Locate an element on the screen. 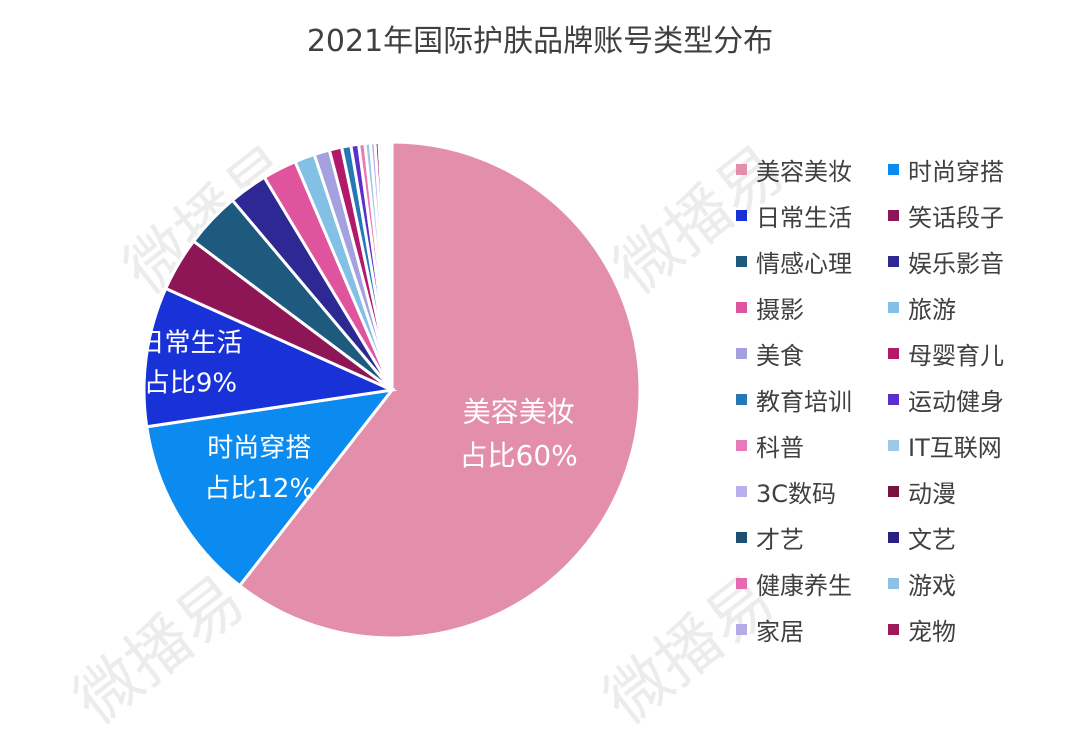 This screenshot has width=1080, height=741. legend-label-2: 日常生活 is located at coordinates (804, 217).